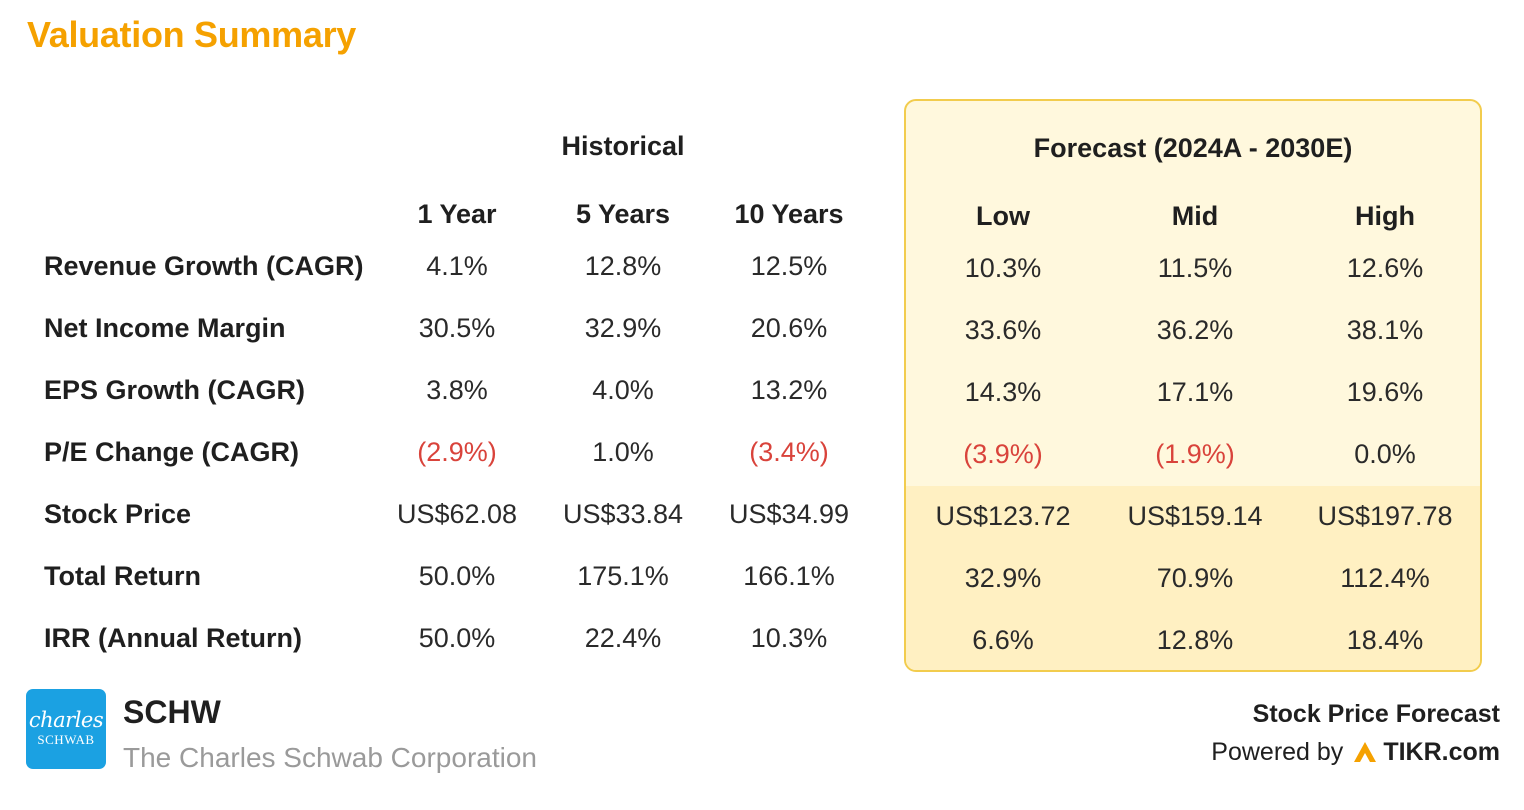  I want to click on page-title: Valuation Summary, so click(192, 34).